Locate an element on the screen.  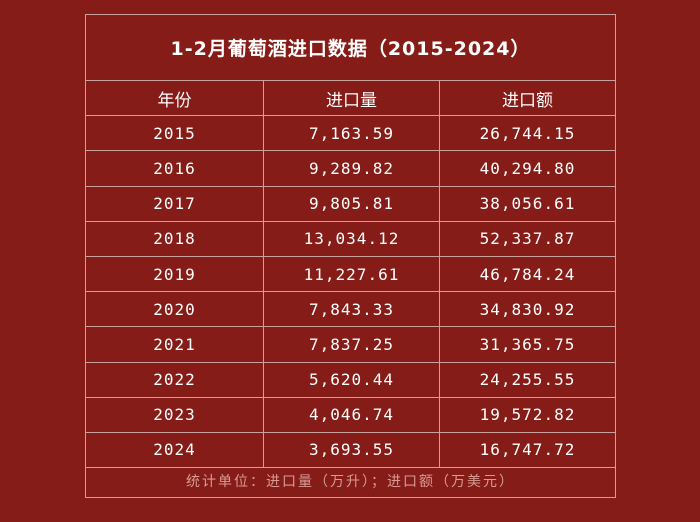
year-cell: 2023 is located at coordinates (175, 415).